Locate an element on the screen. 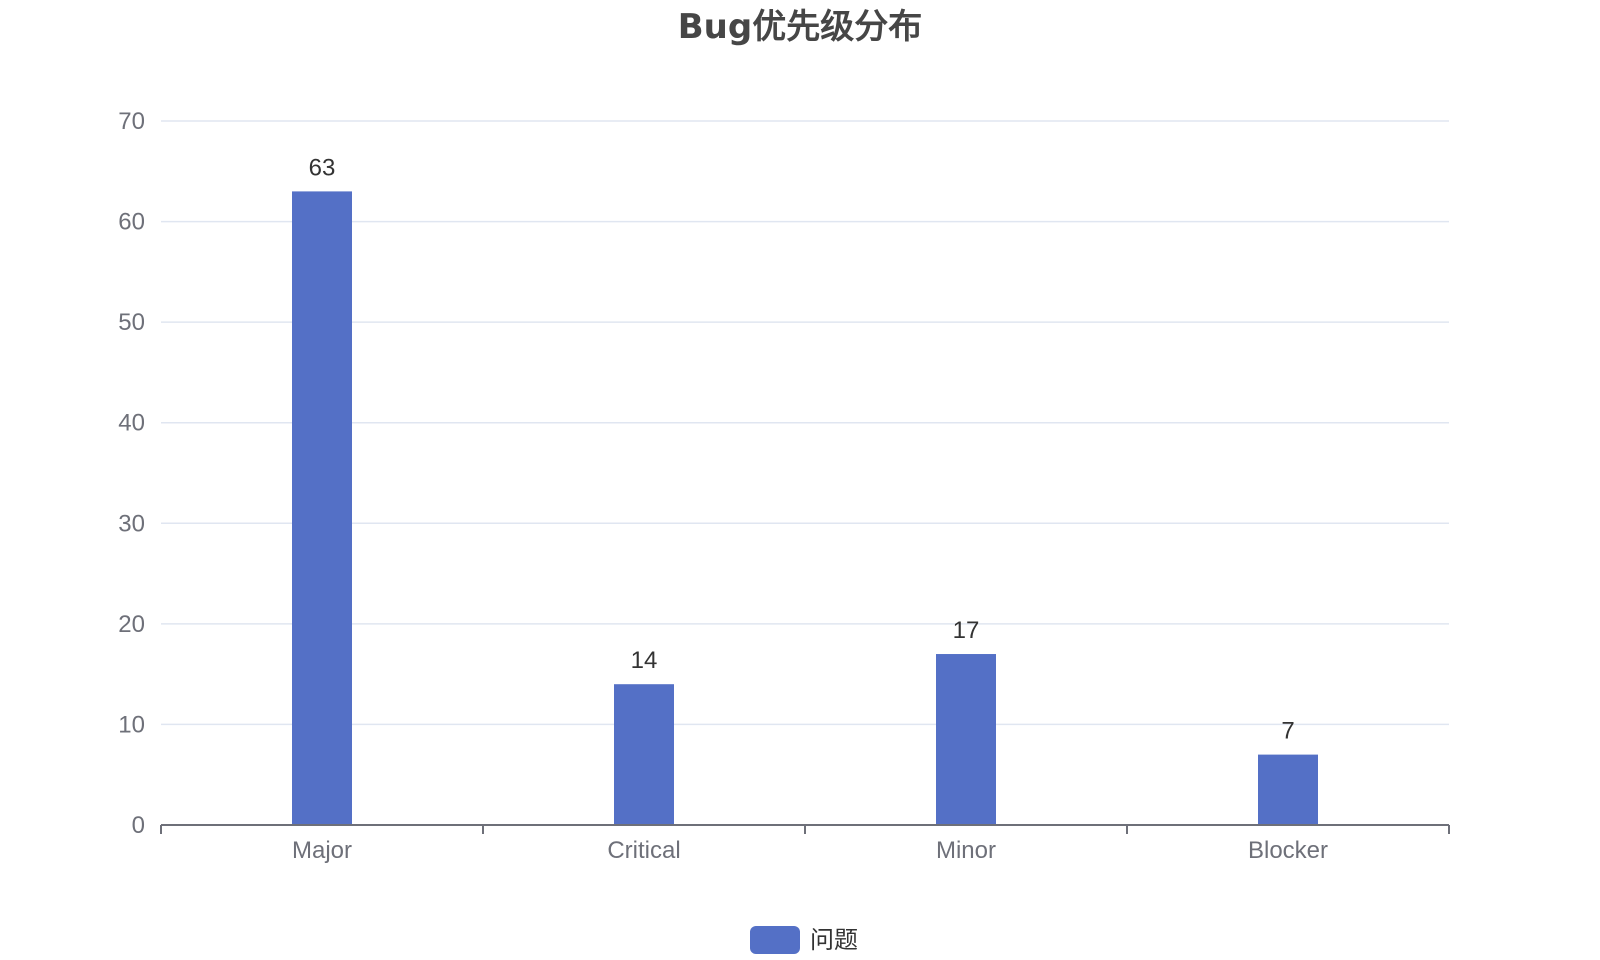  x-axis: Major Critical Minor Blocker is located at coordinates (805, 844).